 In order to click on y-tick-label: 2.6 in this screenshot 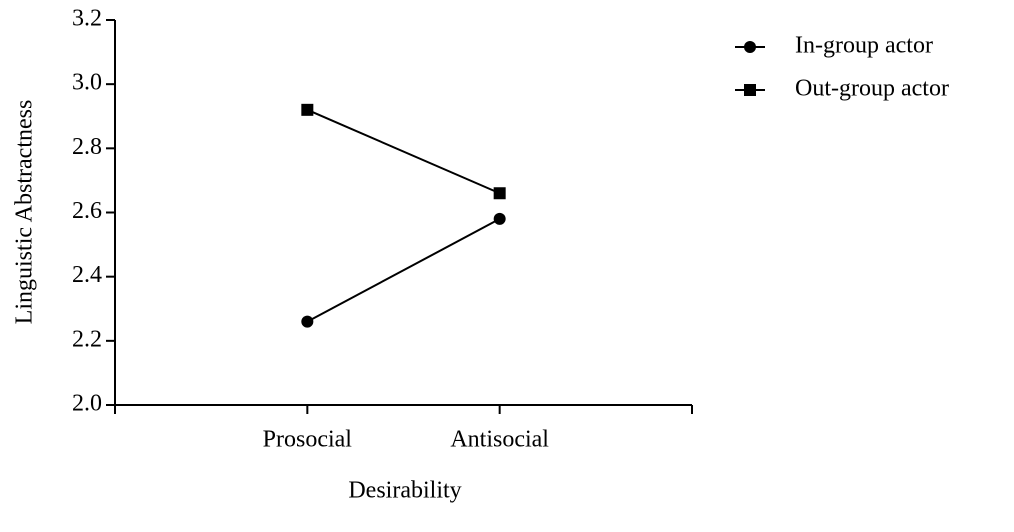, I will do `click(87, 211)`.